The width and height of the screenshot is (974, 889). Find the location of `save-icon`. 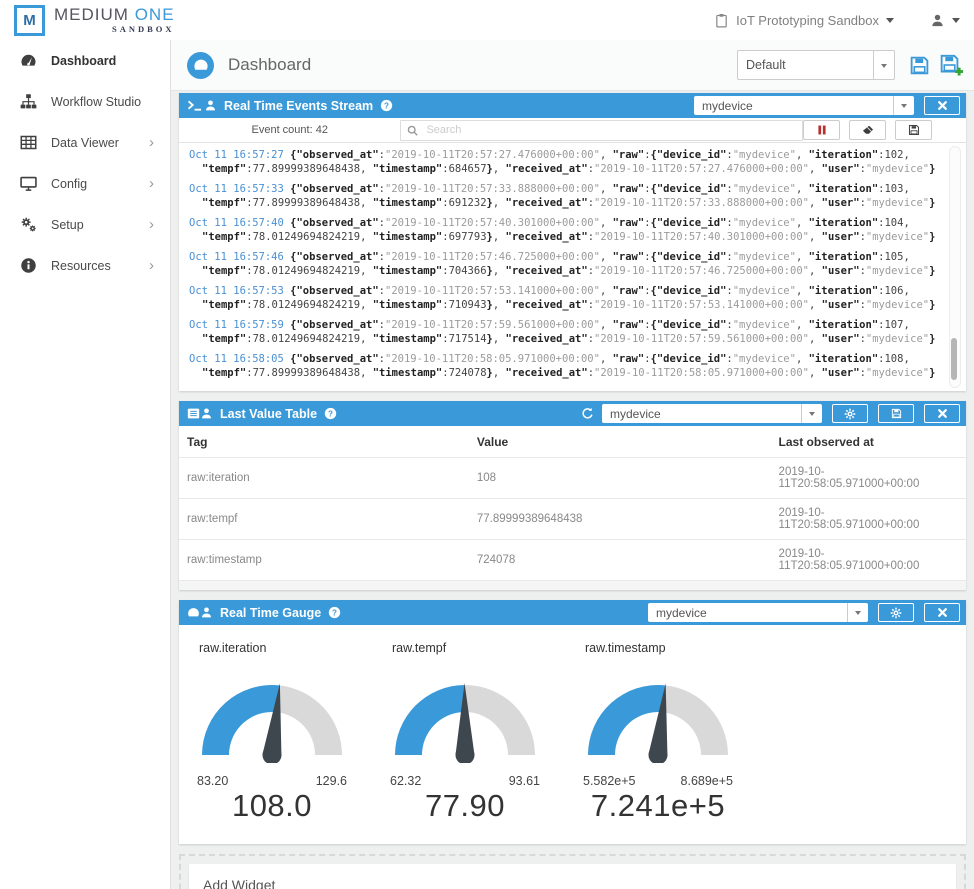

save-icon is located at coordinates (914, 130).